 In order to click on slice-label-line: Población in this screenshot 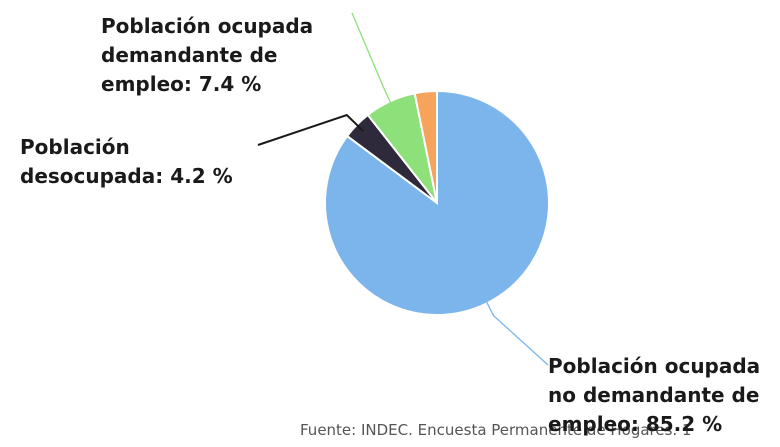, I will do `click(75, 147)`.